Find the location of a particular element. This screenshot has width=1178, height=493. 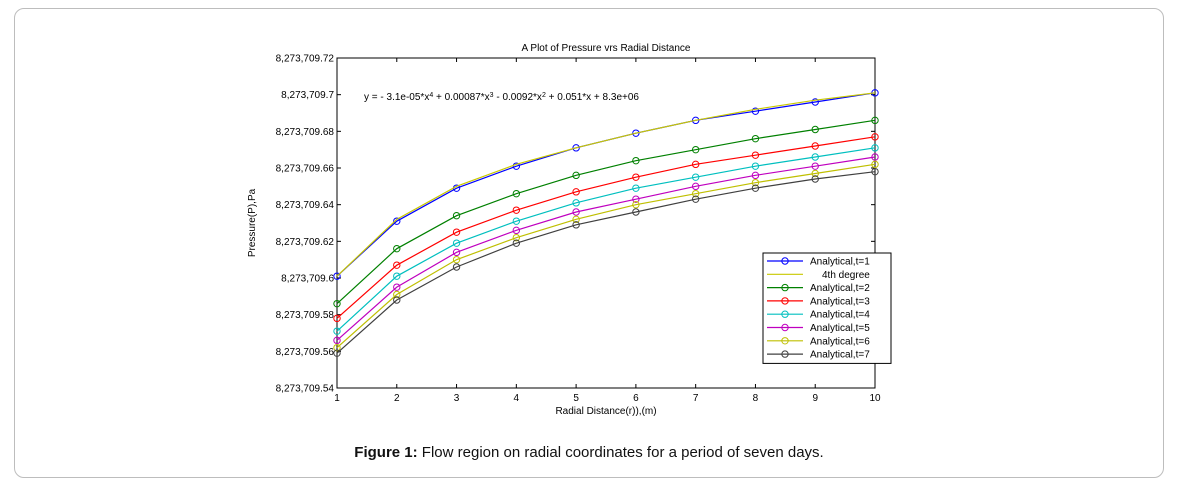

y-axis-label: Pressure(P),Pa is located at coordinates (252, 222).